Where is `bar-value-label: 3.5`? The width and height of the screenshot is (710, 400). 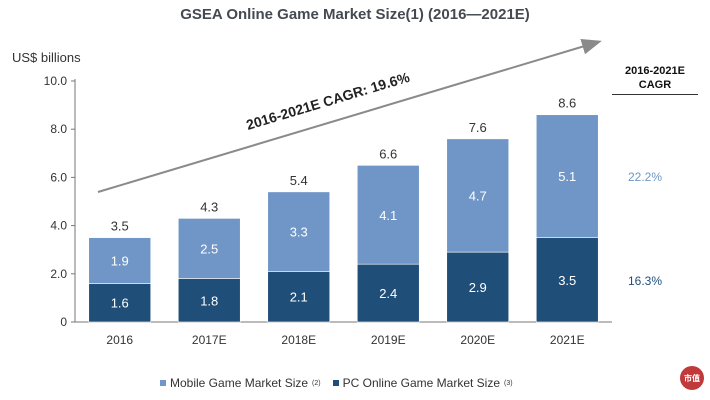
bar-value-label: 3.5 is located at coordinates (567, 280).